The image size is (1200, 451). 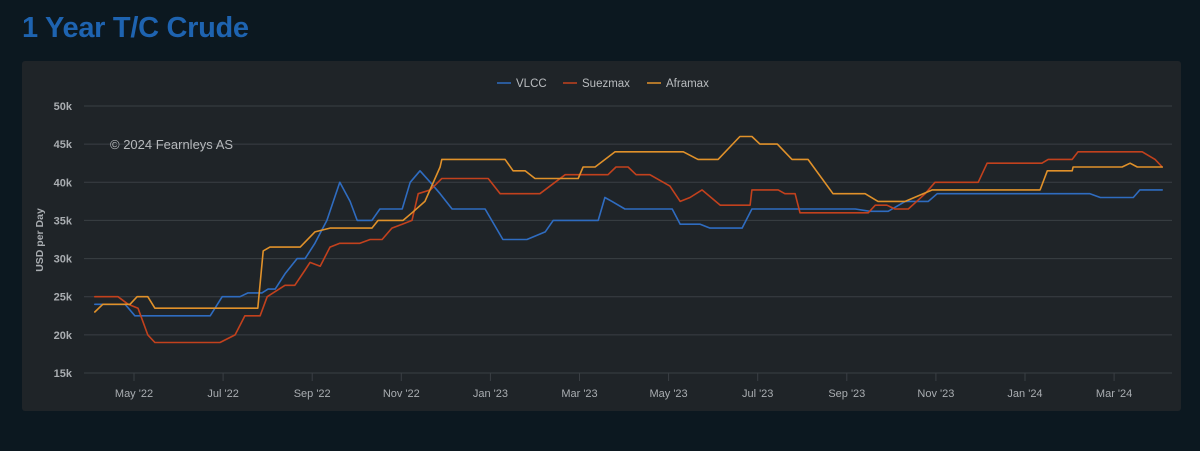 I want to click on x-tick-label: Jan '23, so click(x=490, y=394).